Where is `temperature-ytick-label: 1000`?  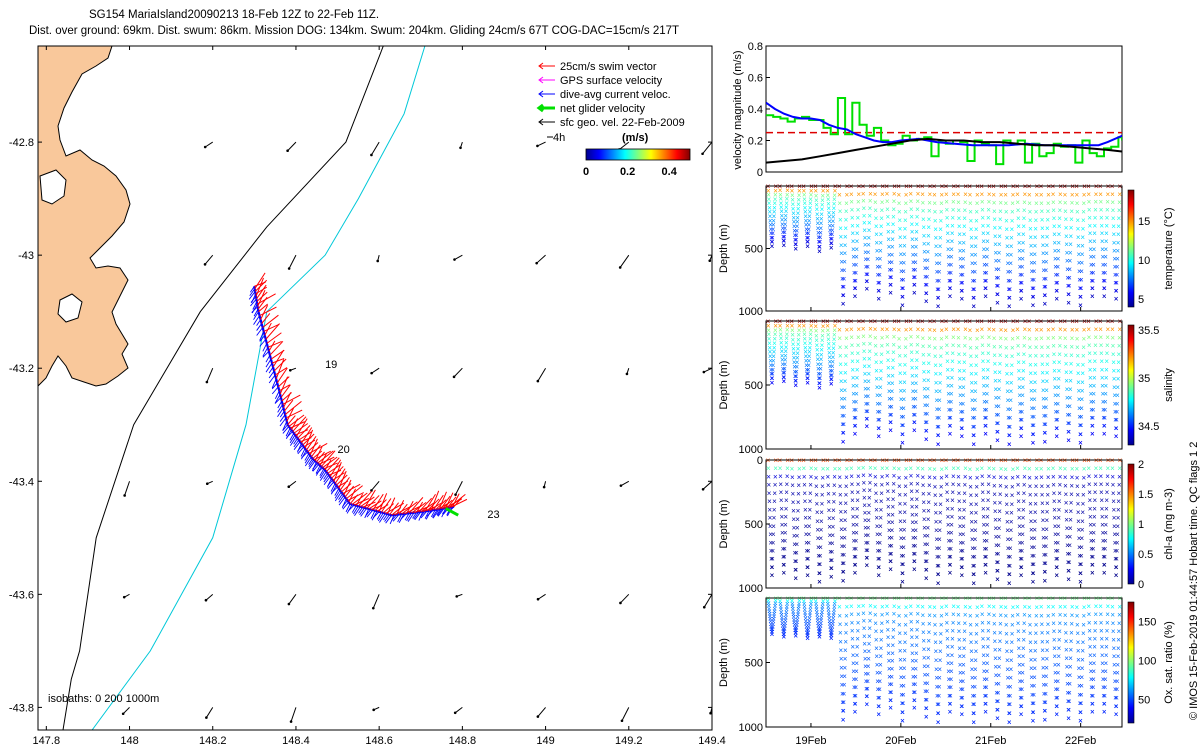 temperature-ytick-label: 1000 is located at coordinates (751, 312).